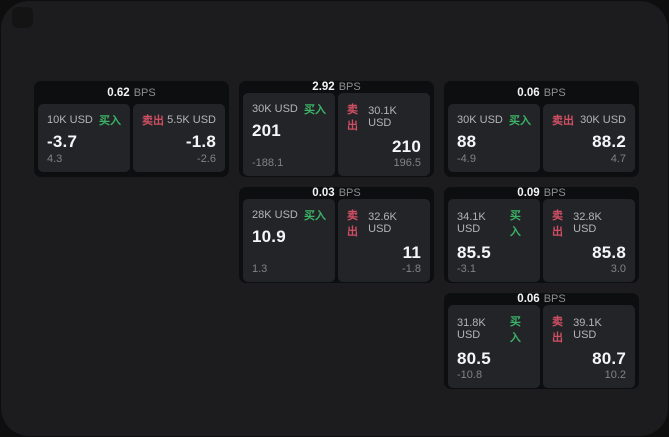 The image size is (669, 437). What do you see at coordinates (466, 269) in the screenshot?
I see `buy-sub-value: -3.1` at bounding box center [466, 269].